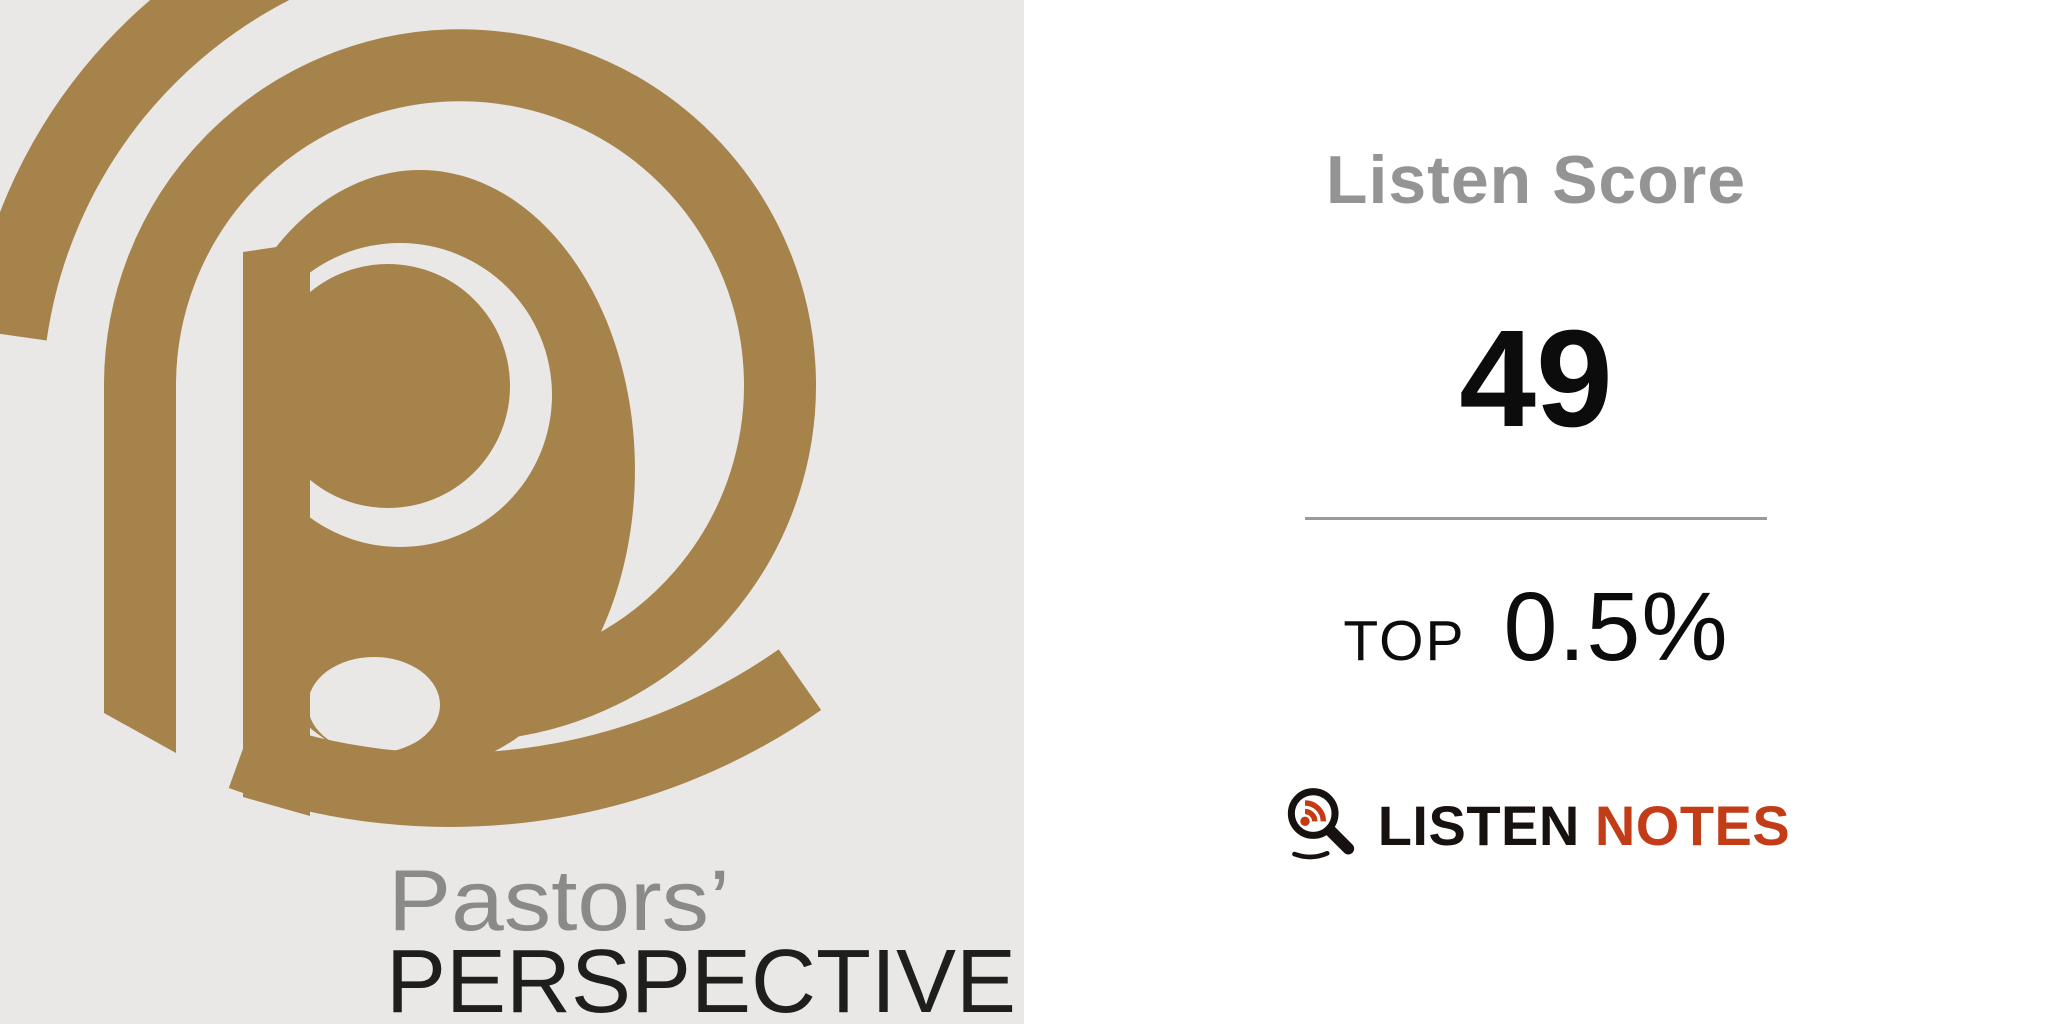  What do you see at coordinates (1404, 641) in the screenshot?
I see `top-label: TOP` at bounding box center [1404, 641].